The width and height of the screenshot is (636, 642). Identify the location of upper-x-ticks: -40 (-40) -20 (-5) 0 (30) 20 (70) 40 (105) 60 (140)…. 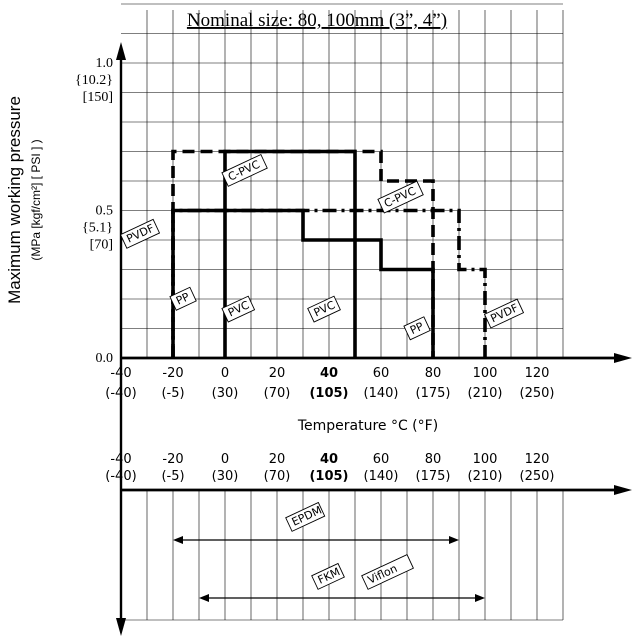
(329, 383).